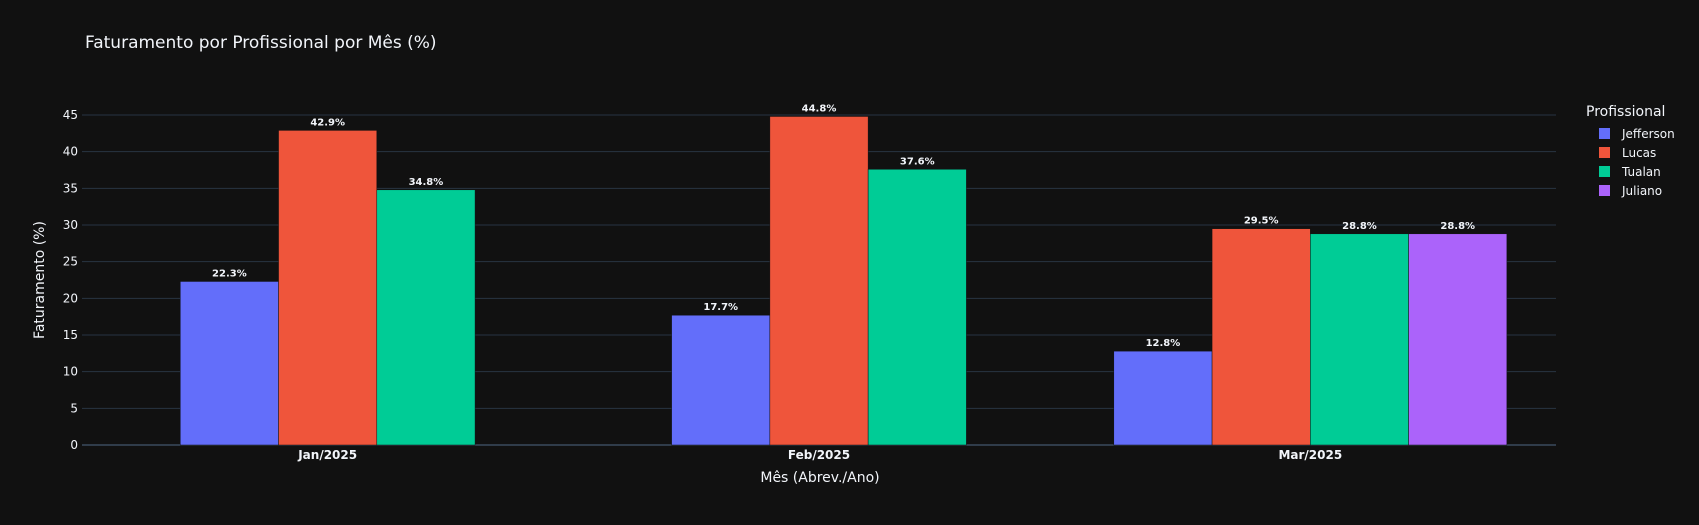 This screenshot has width=1699, height=525. What do you see at coordinates (74, 408) in the screenshot?
I see `y-tick-label: 5` at bounding box center [74, 408].